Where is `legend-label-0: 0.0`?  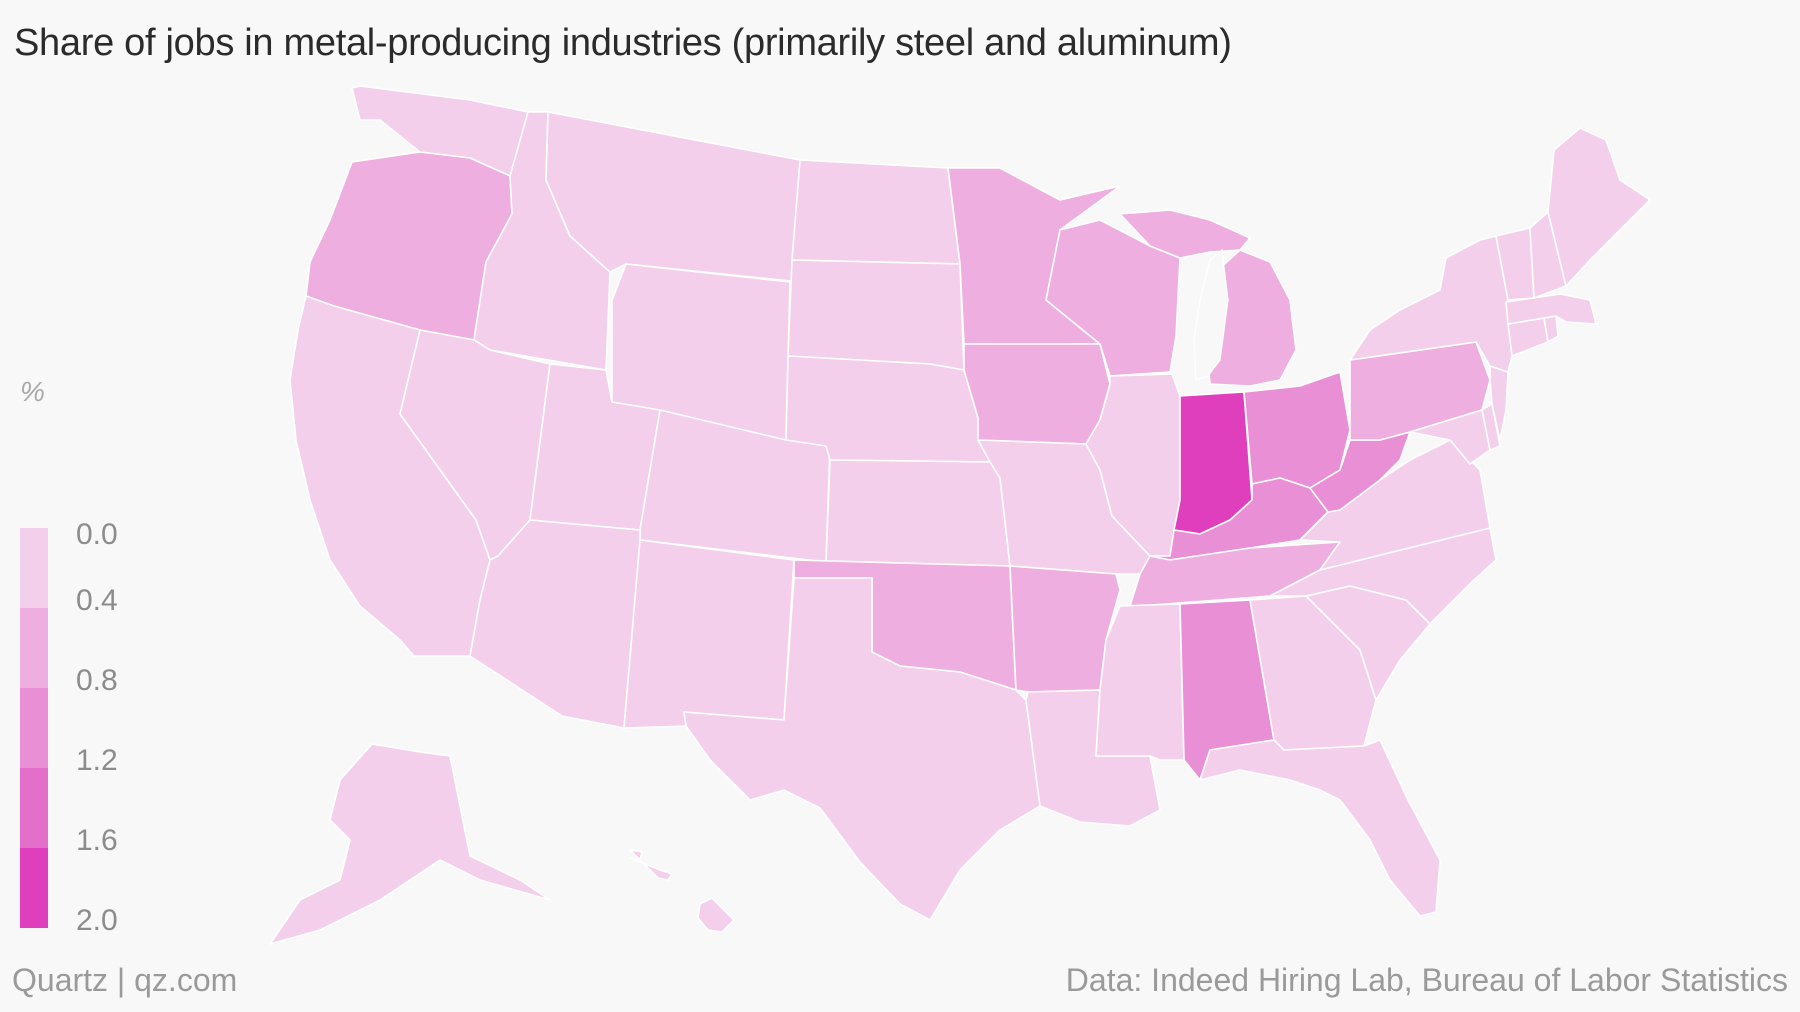
legend-label-0: 0.0 is located at coordinates (97, 534).